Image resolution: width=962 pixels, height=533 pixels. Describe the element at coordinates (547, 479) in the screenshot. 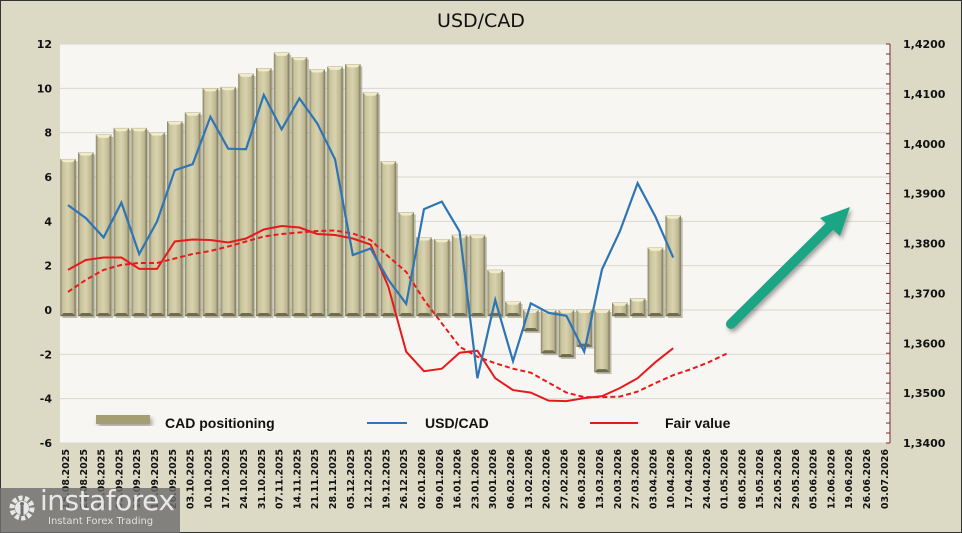

I see `x-tick-label: 20.02.2026` at that location.